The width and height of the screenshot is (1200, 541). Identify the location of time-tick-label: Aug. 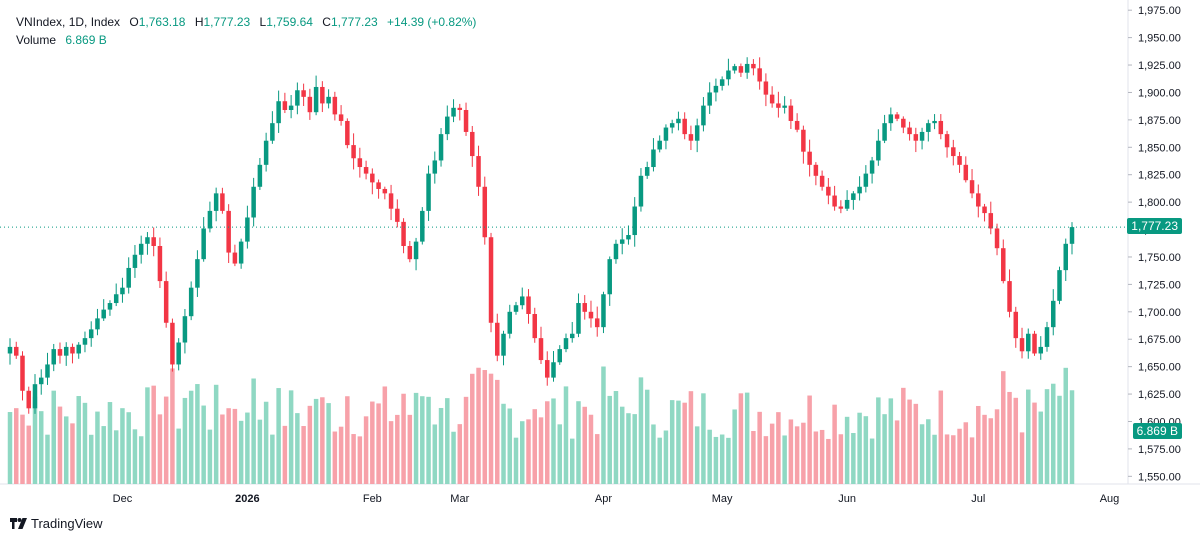
(1110, 499).